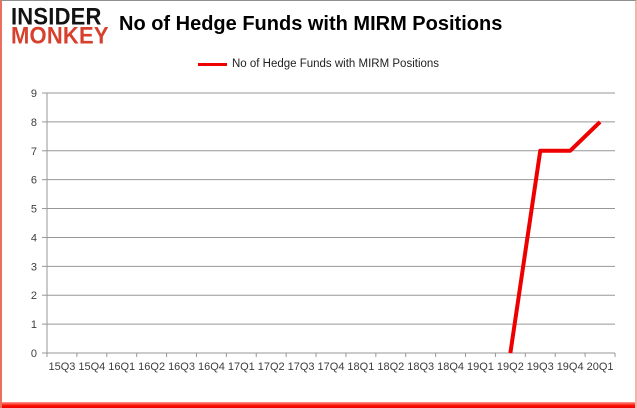 The image size is (637, 408). Describe the element at coordinates (318, 405) in the screenshot. I see `bottom-accent-bar` at that location.